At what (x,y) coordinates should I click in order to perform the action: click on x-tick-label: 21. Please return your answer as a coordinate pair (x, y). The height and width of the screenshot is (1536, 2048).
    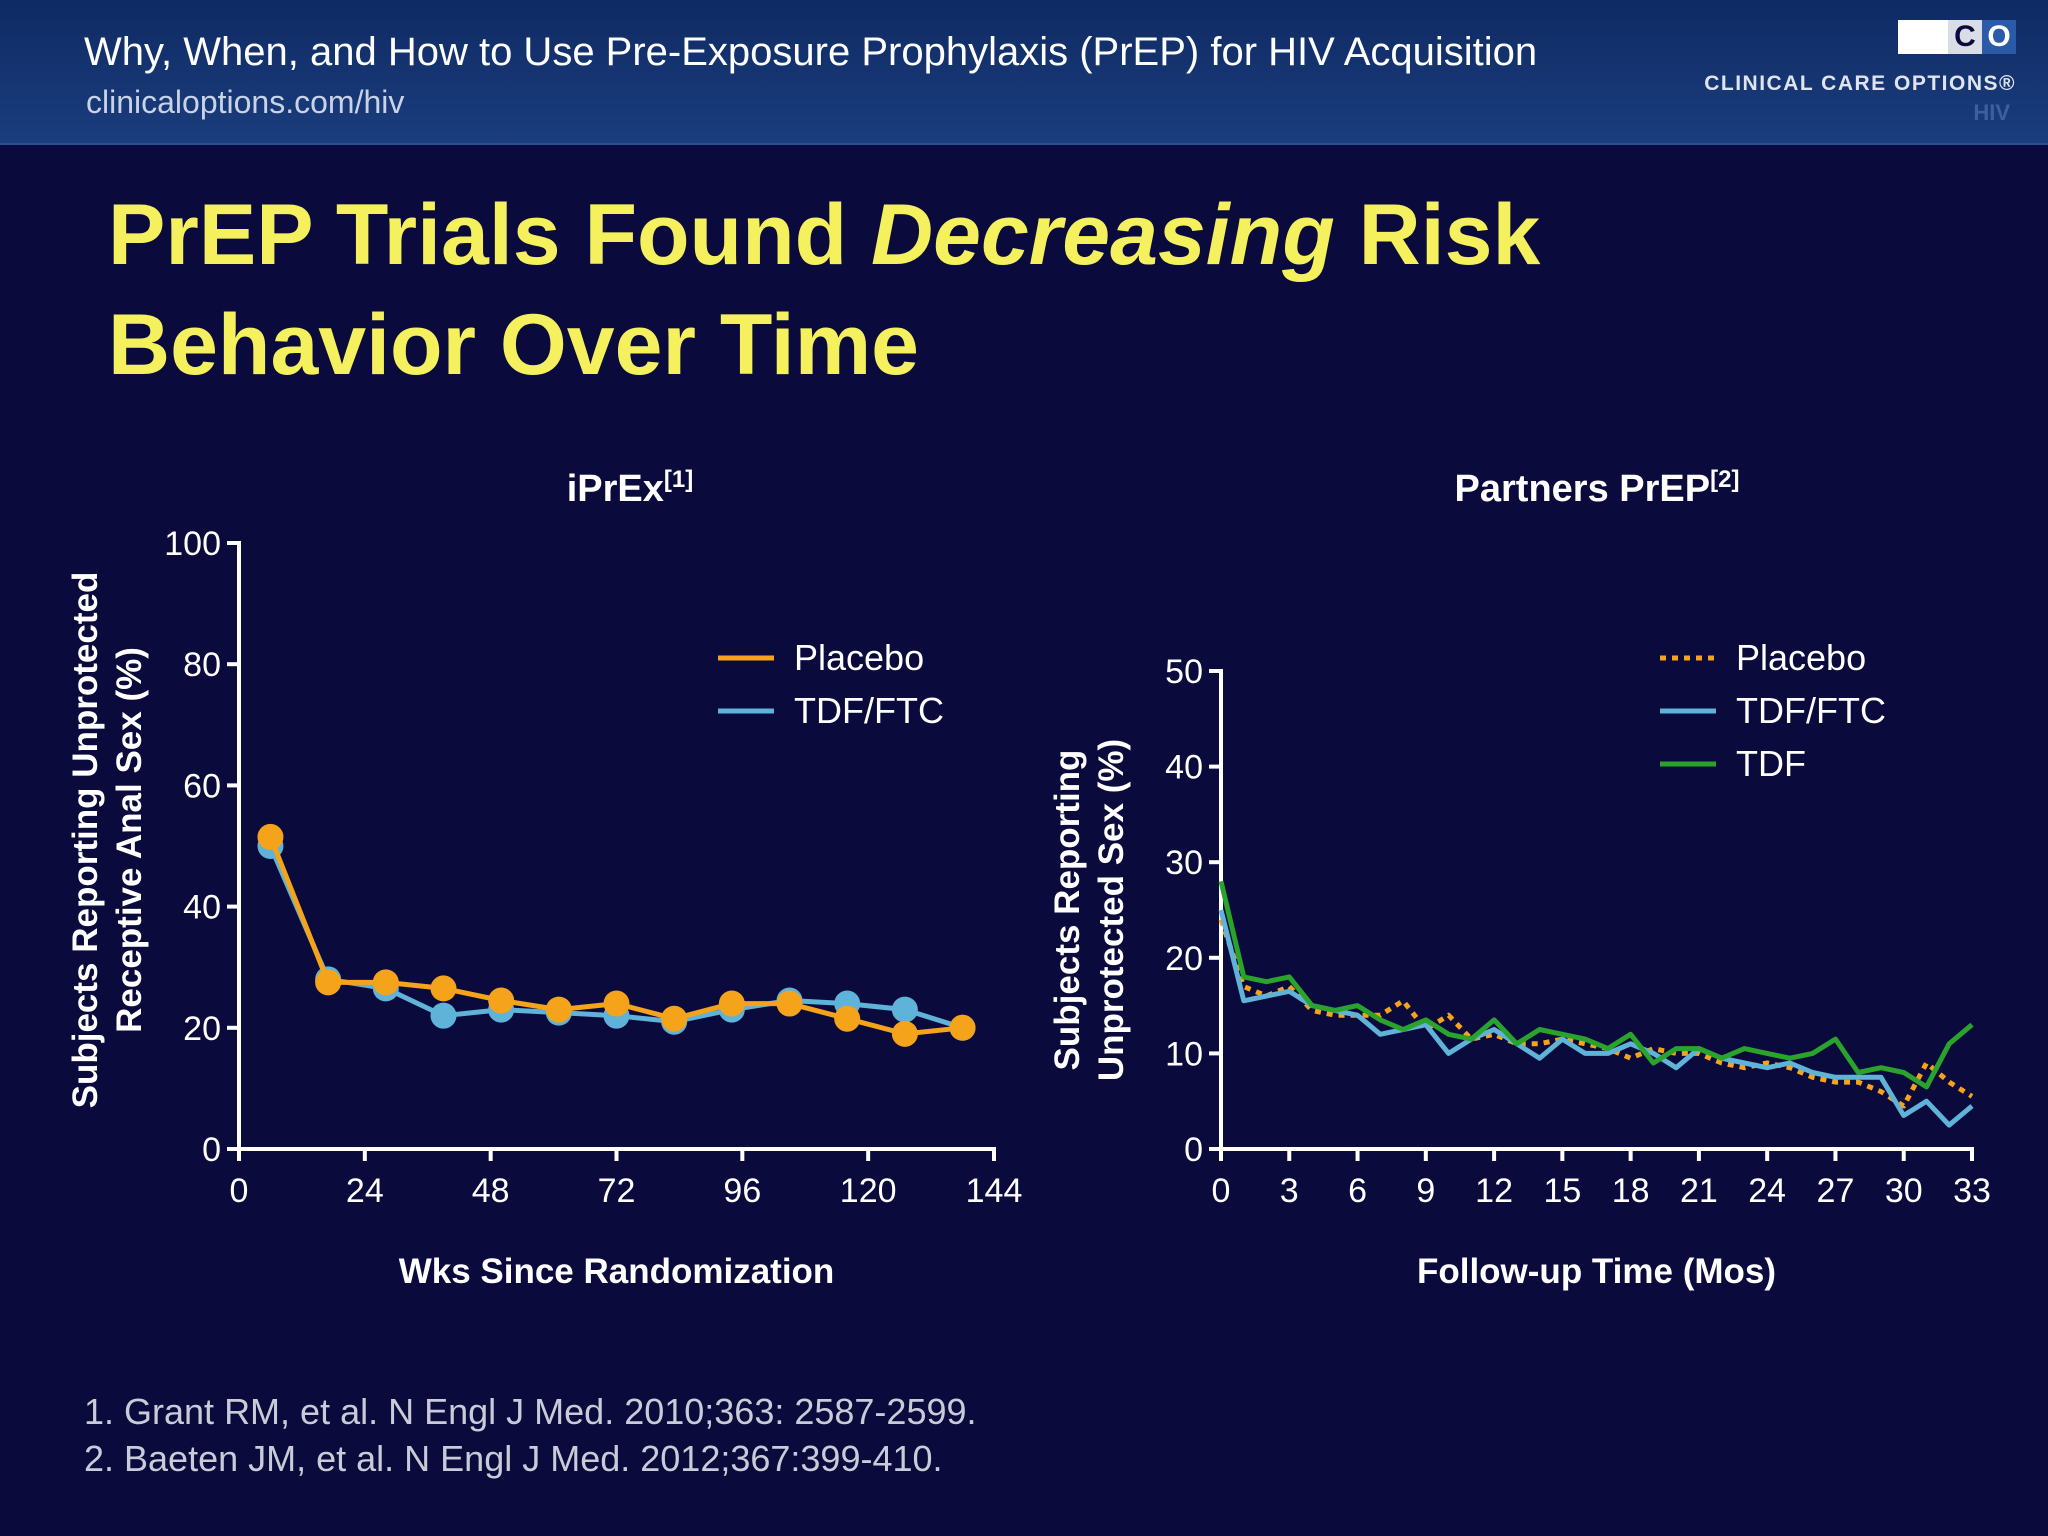
    Looking at the image, I should click on (1699, 1191).